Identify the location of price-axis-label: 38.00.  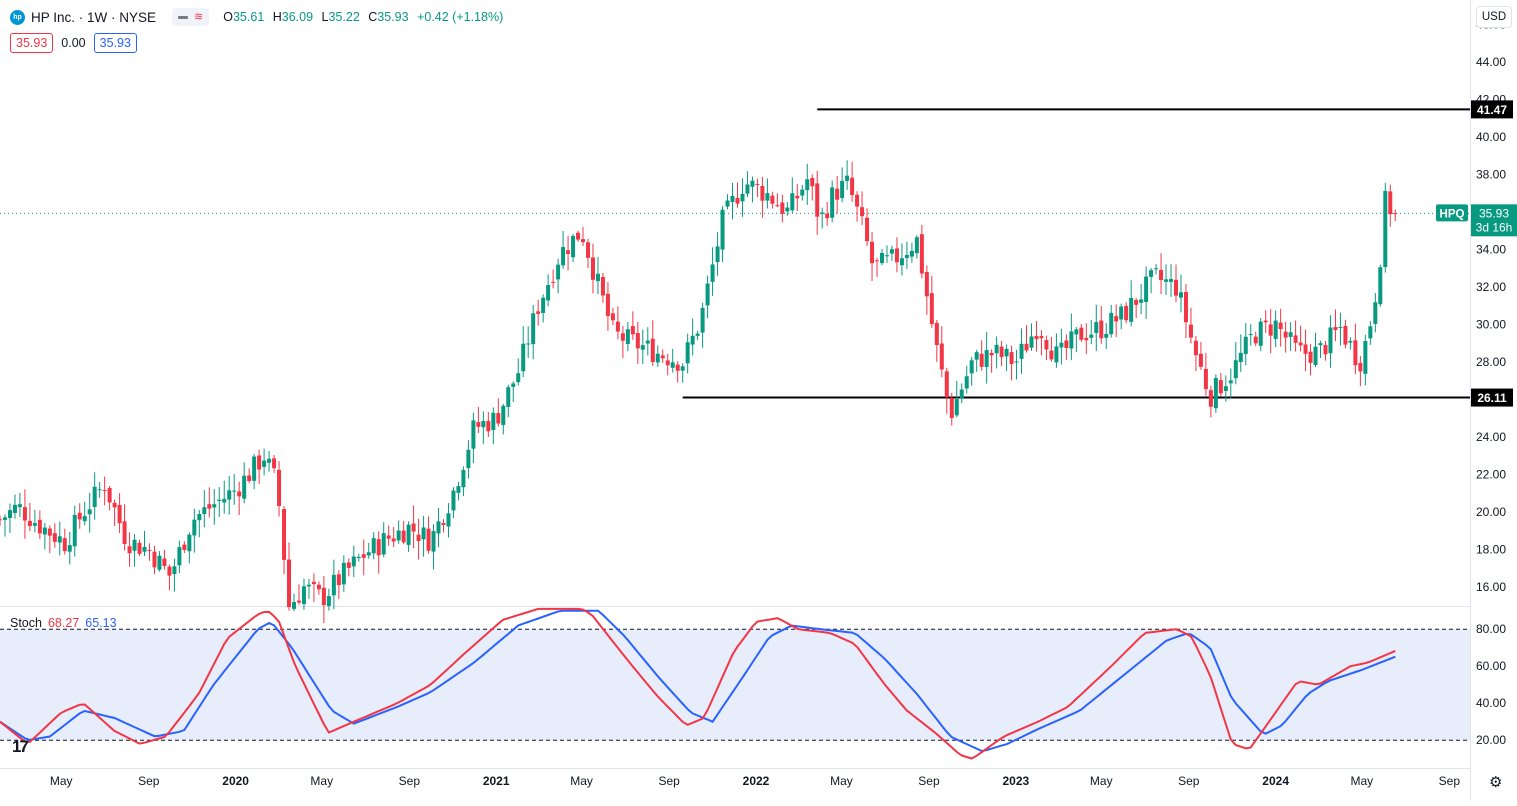
(1491, 174).